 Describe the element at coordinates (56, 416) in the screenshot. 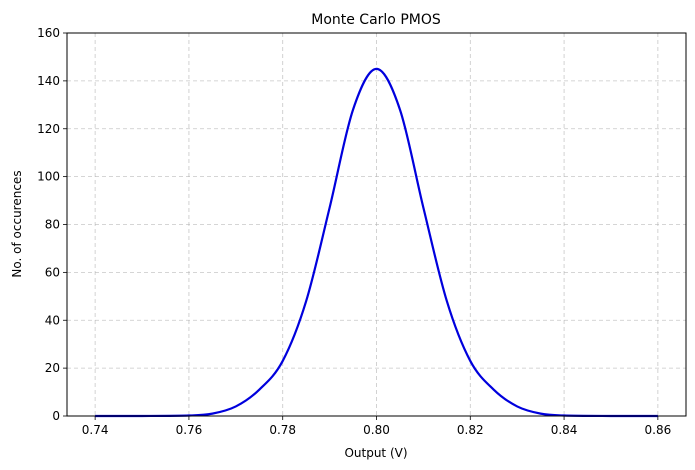

I see `y-tick-label: 0` at that location.